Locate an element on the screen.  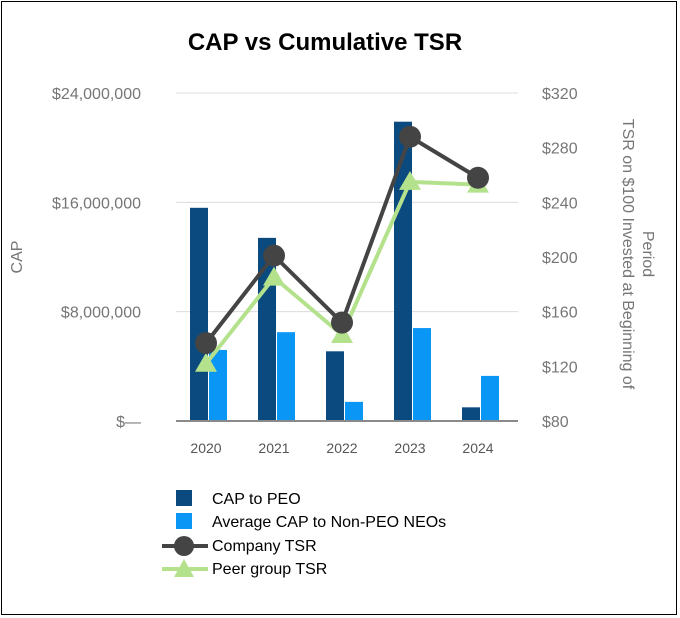
right-tick-label: $280 is located at coordinates (560, 149).